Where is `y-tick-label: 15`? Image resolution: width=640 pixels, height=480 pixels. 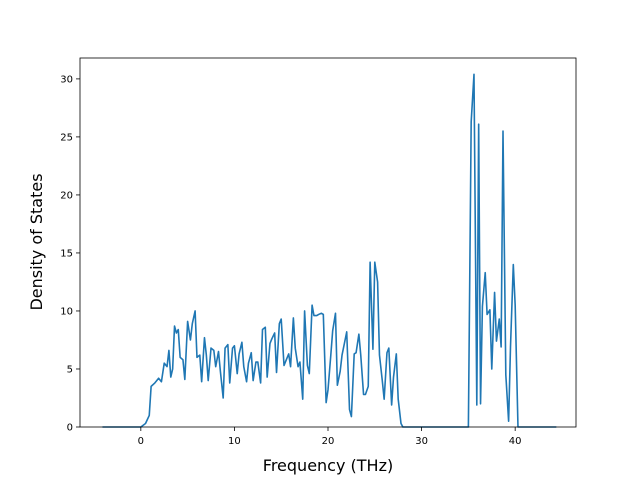
y-tick-label: 15 is located at coordinates (66, 253).